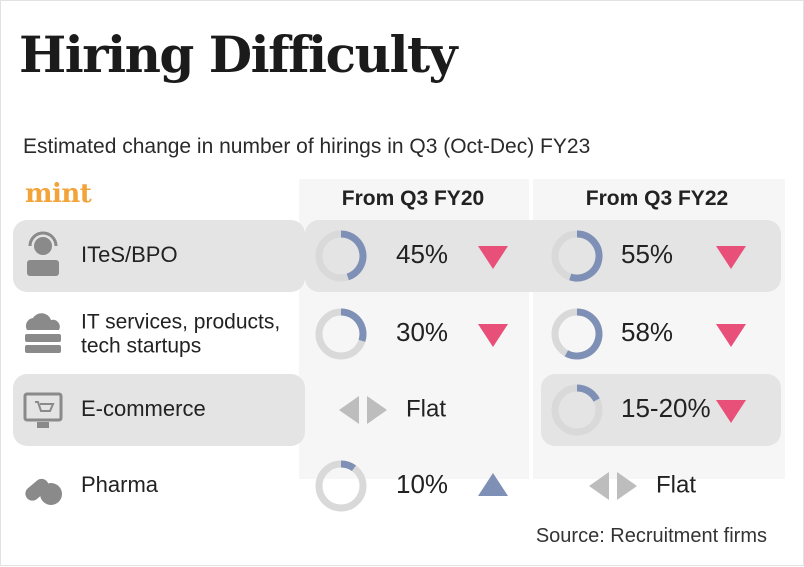 The width and height of the screenshot is (804, 567). I want to click on table-row: ITeS/BPO 45% 55%, so click(397, 256).